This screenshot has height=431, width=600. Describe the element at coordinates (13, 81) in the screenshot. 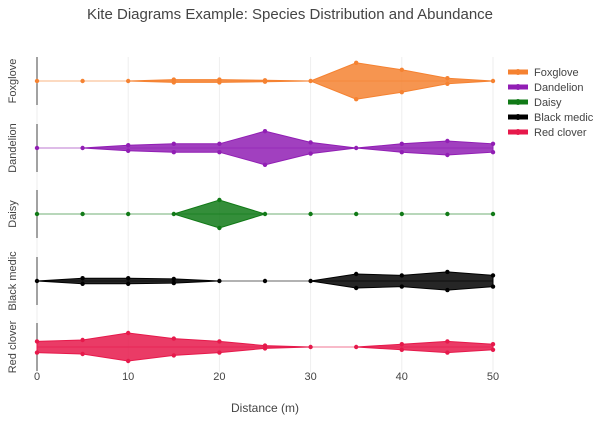

I see `row-label: Foxglove` at that location.